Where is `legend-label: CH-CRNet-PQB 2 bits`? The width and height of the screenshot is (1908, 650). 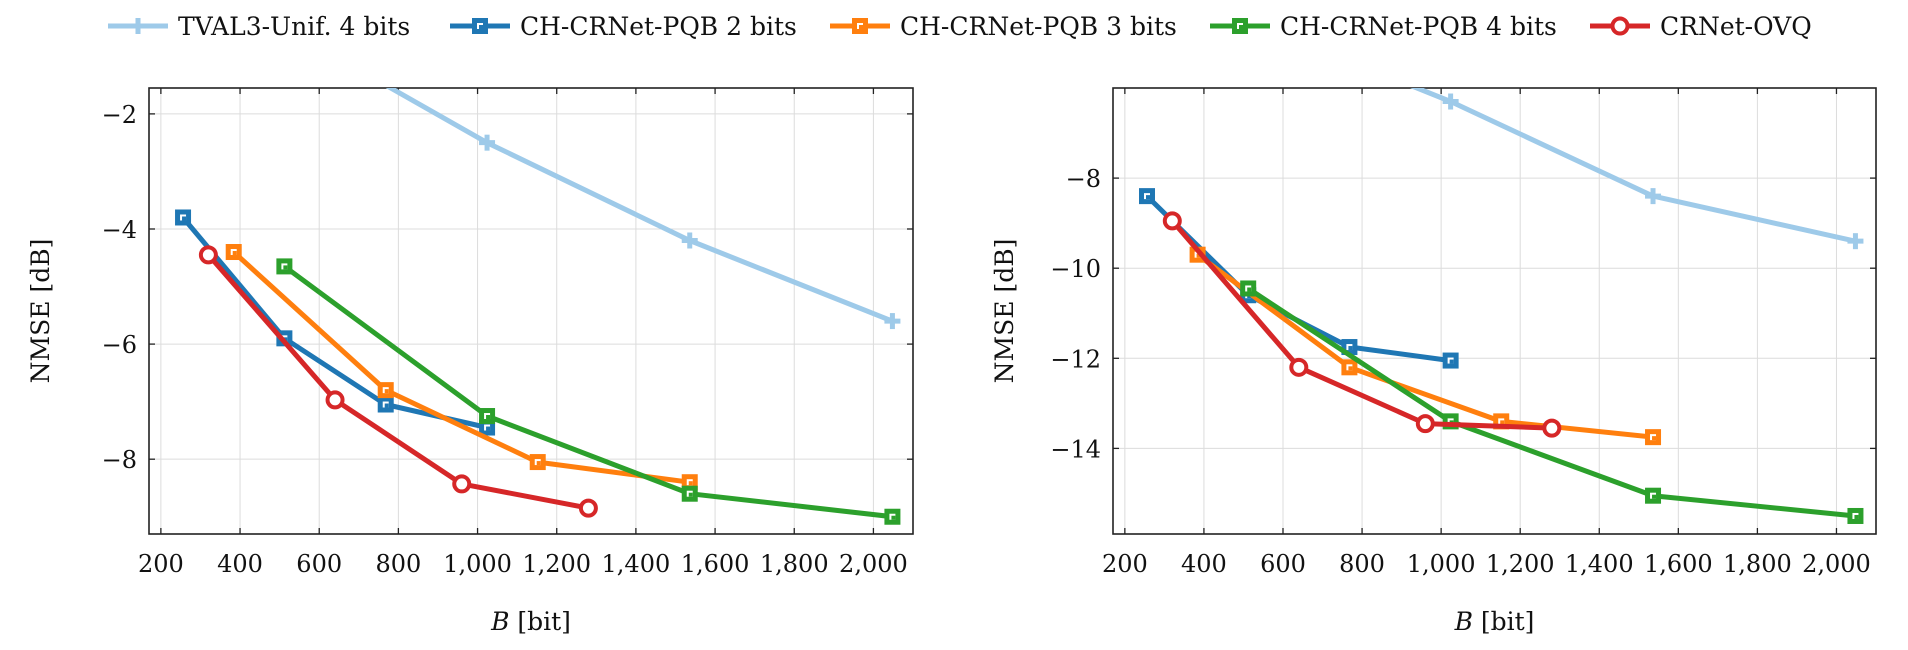
legend-label: CH-CRNet-PQB 2 bits is located at coordinates (658, 26).